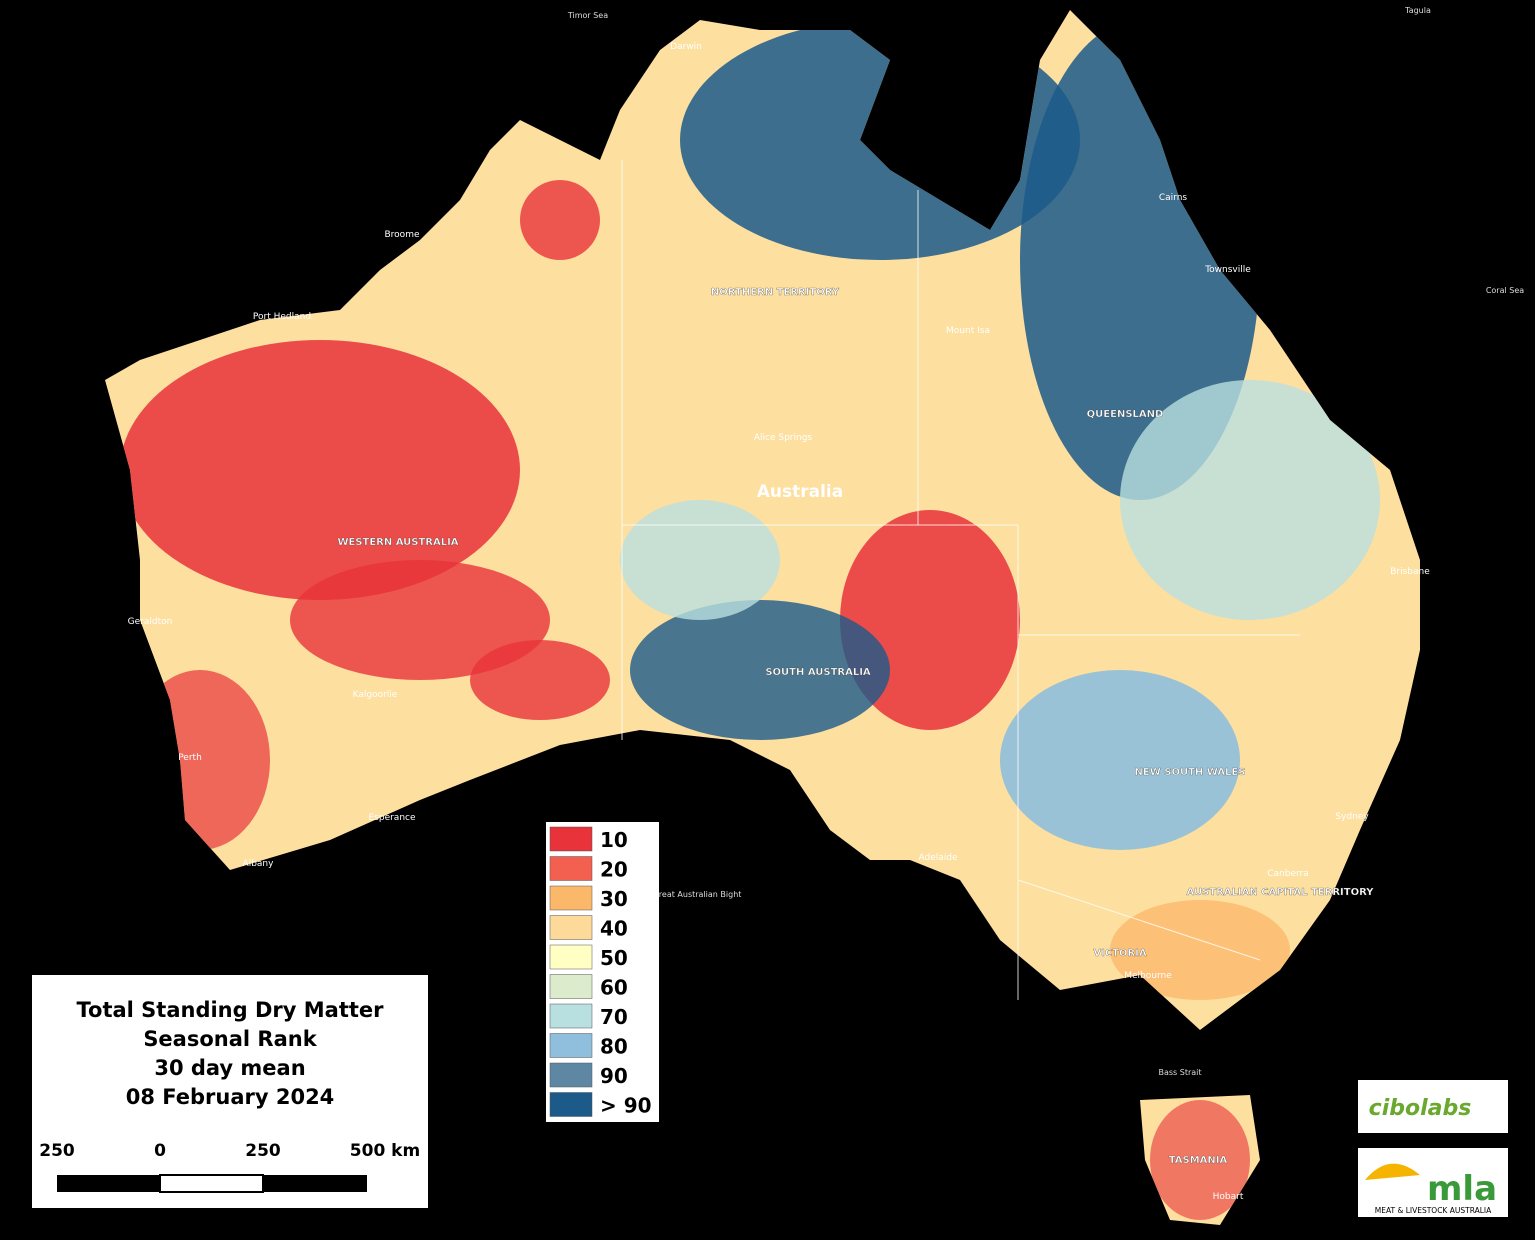 Image resolution: width=1535 pixels, height=1240 pixels. What do you see at coordinates (614, 988) in the screenshot?
I see `legend-label: 60` at bounding box center [614, 988].